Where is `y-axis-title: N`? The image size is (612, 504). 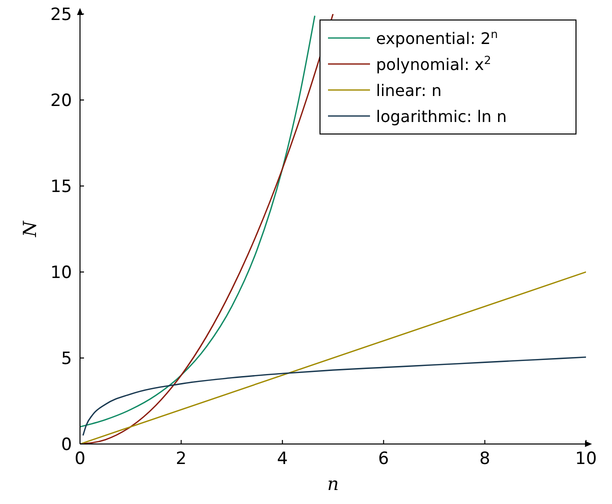
y-axis-title: N is located at coordinates (30, 229).